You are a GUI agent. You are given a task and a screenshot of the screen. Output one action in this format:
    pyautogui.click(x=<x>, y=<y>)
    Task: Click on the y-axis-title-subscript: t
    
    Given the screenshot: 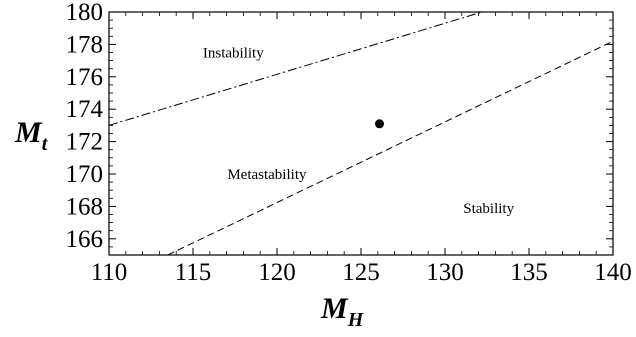 What is the action you would take?
    pyautogui.click(x=45, y=144)
    